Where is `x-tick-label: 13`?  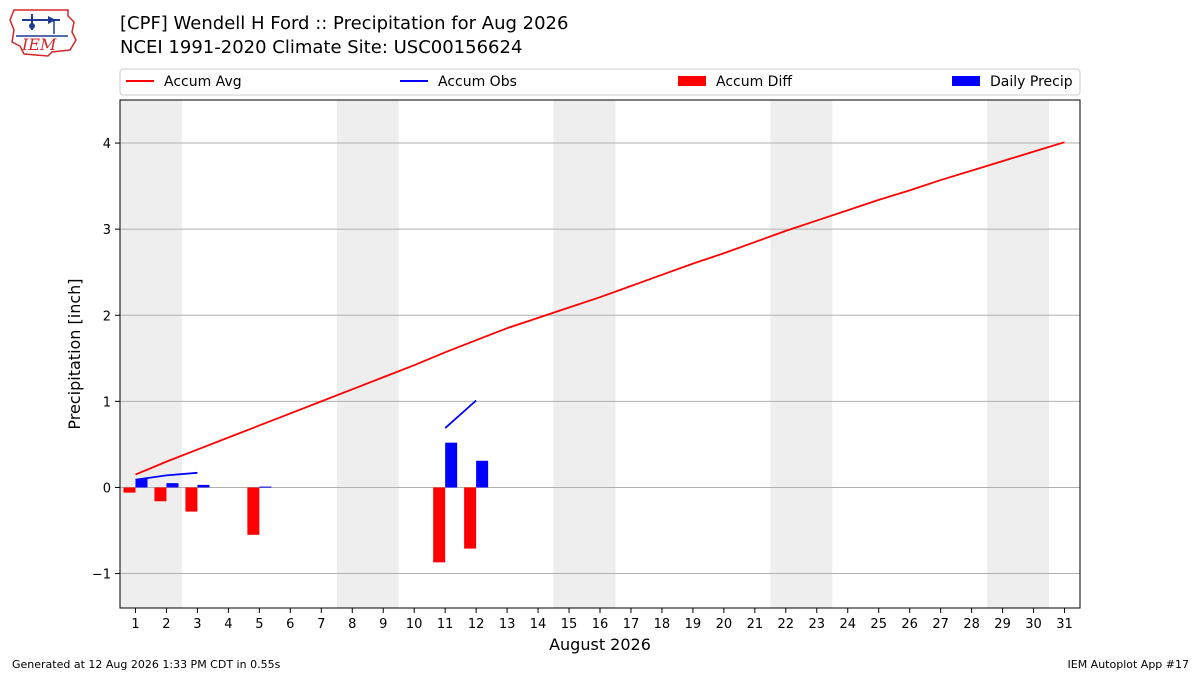 x-tick-label: 13 is located at coordinates (507, 624).